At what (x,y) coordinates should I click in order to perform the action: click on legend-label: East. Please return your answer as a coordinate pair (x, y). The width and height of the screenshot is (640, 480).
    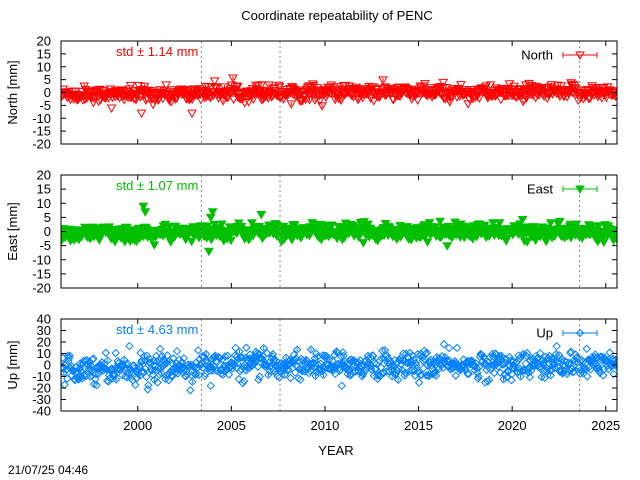
    Looking at the image, I should click on (540, 189).